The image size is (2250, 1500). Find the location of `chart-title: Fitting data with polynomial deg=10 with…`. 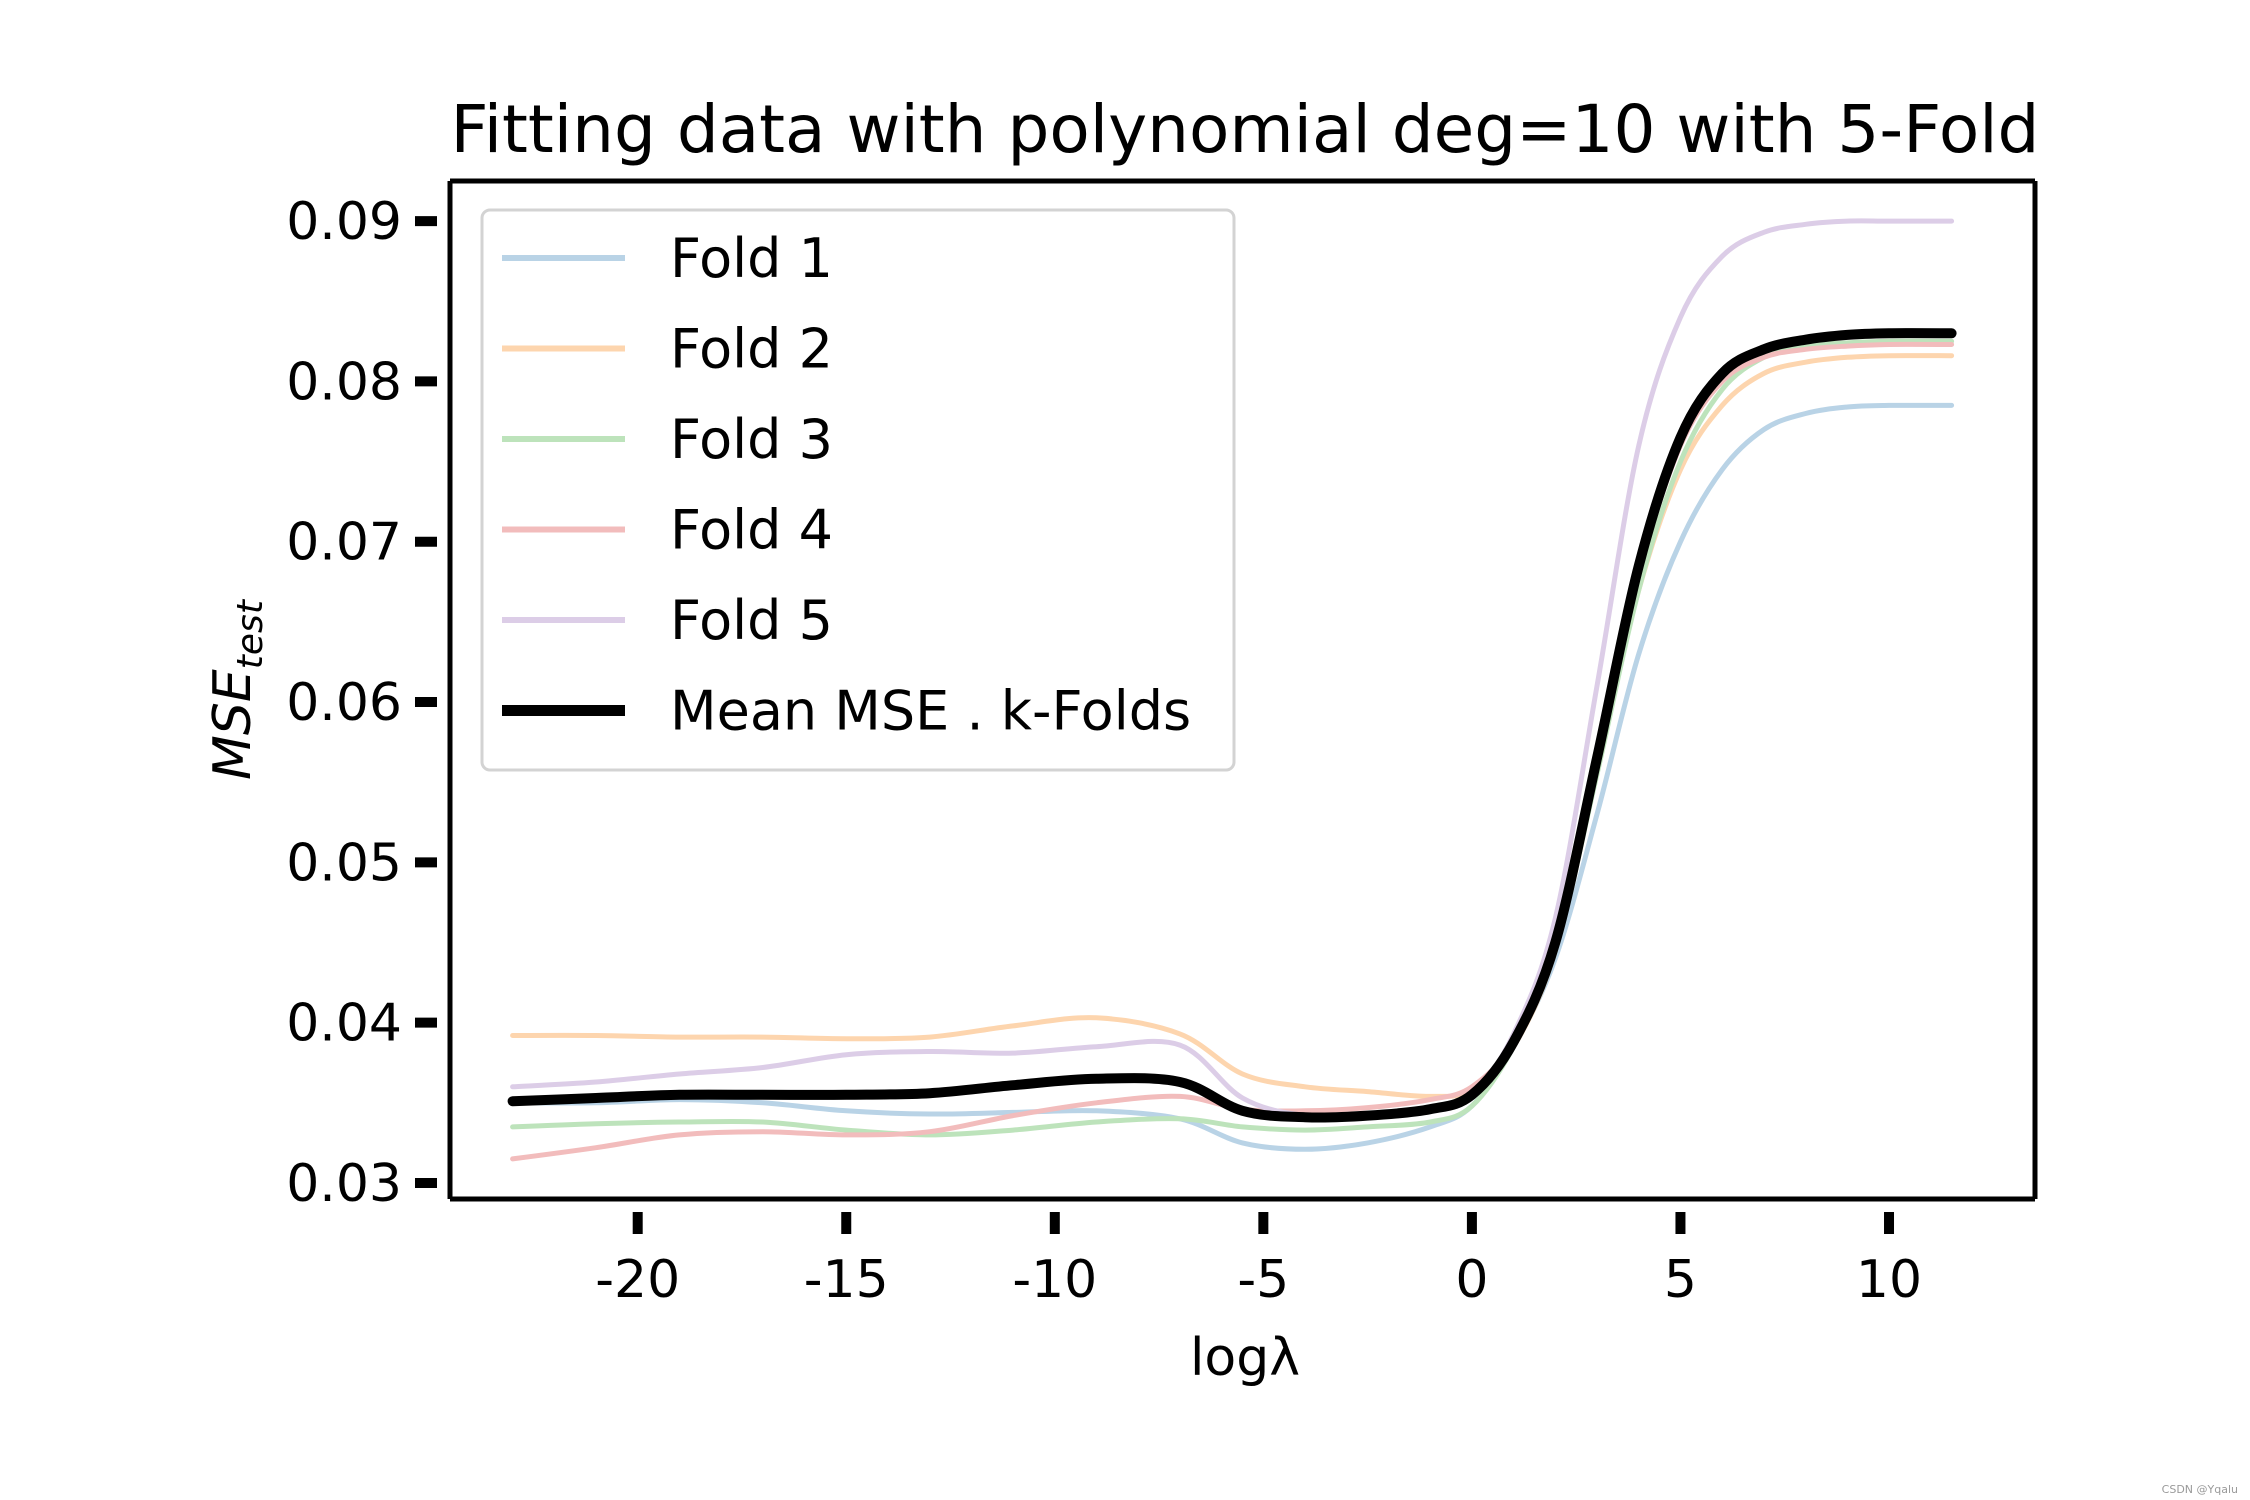

chart-title: Fitting data with polynomial deg=10 with… is located at coordinates (1245, 129).